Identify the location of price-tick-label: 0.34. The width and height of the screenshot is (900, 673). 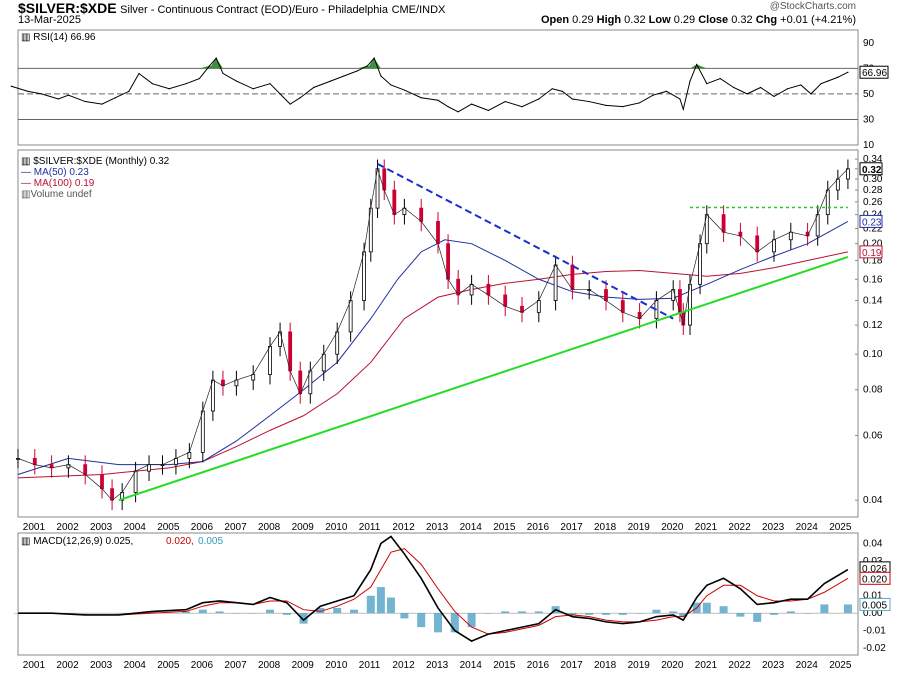
(873, 159).